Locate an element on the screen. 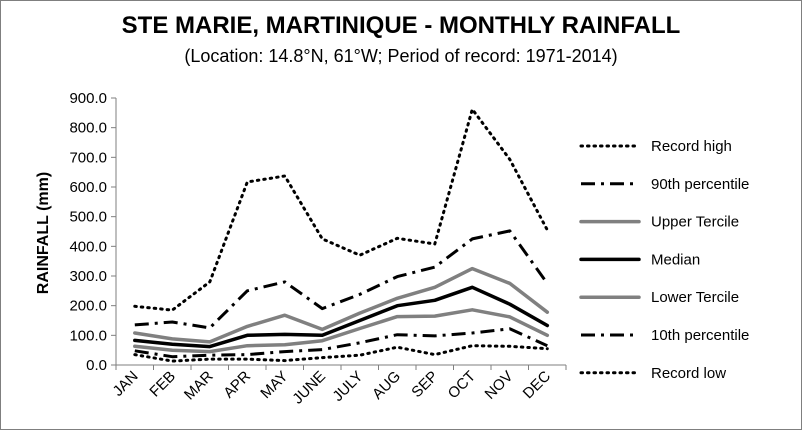 Image resolution: width=802 pixels, height=434 pixels. y-tick-label: 900.0 is located at coordinates (88, 98).